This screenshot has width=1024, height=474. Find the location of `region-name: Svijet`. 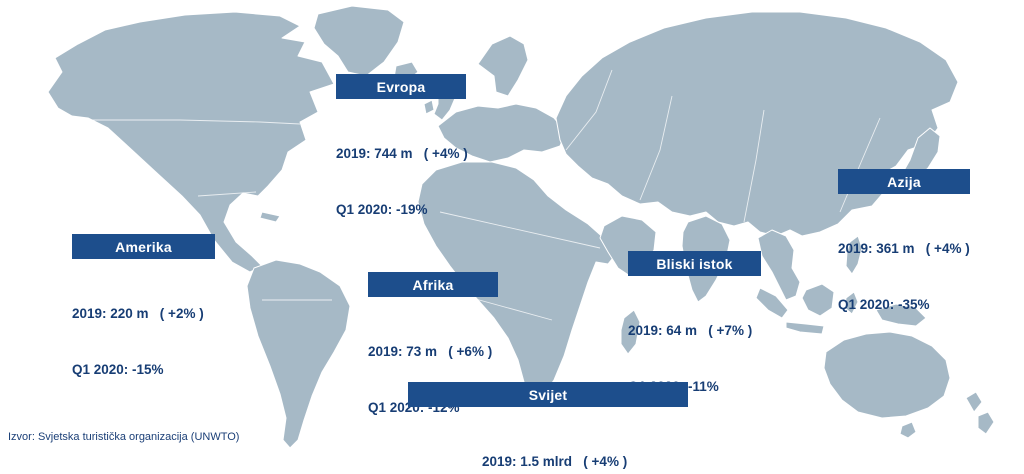

region-name: Svijet is located at coordinates (548, 395).